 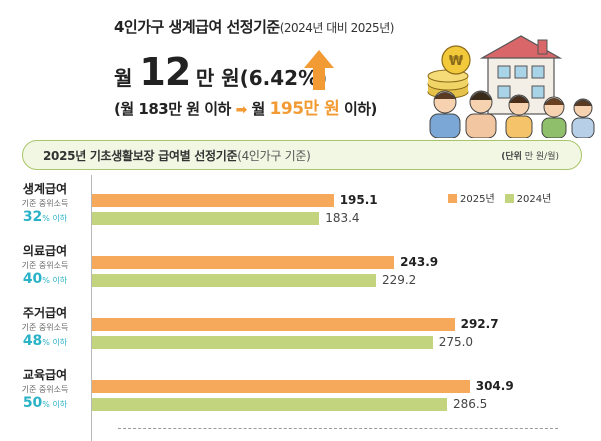 What do you see at coordinates (258, 109) in the screenshot?
I see `compare-mid: 월` at bounding box center [258, 109].